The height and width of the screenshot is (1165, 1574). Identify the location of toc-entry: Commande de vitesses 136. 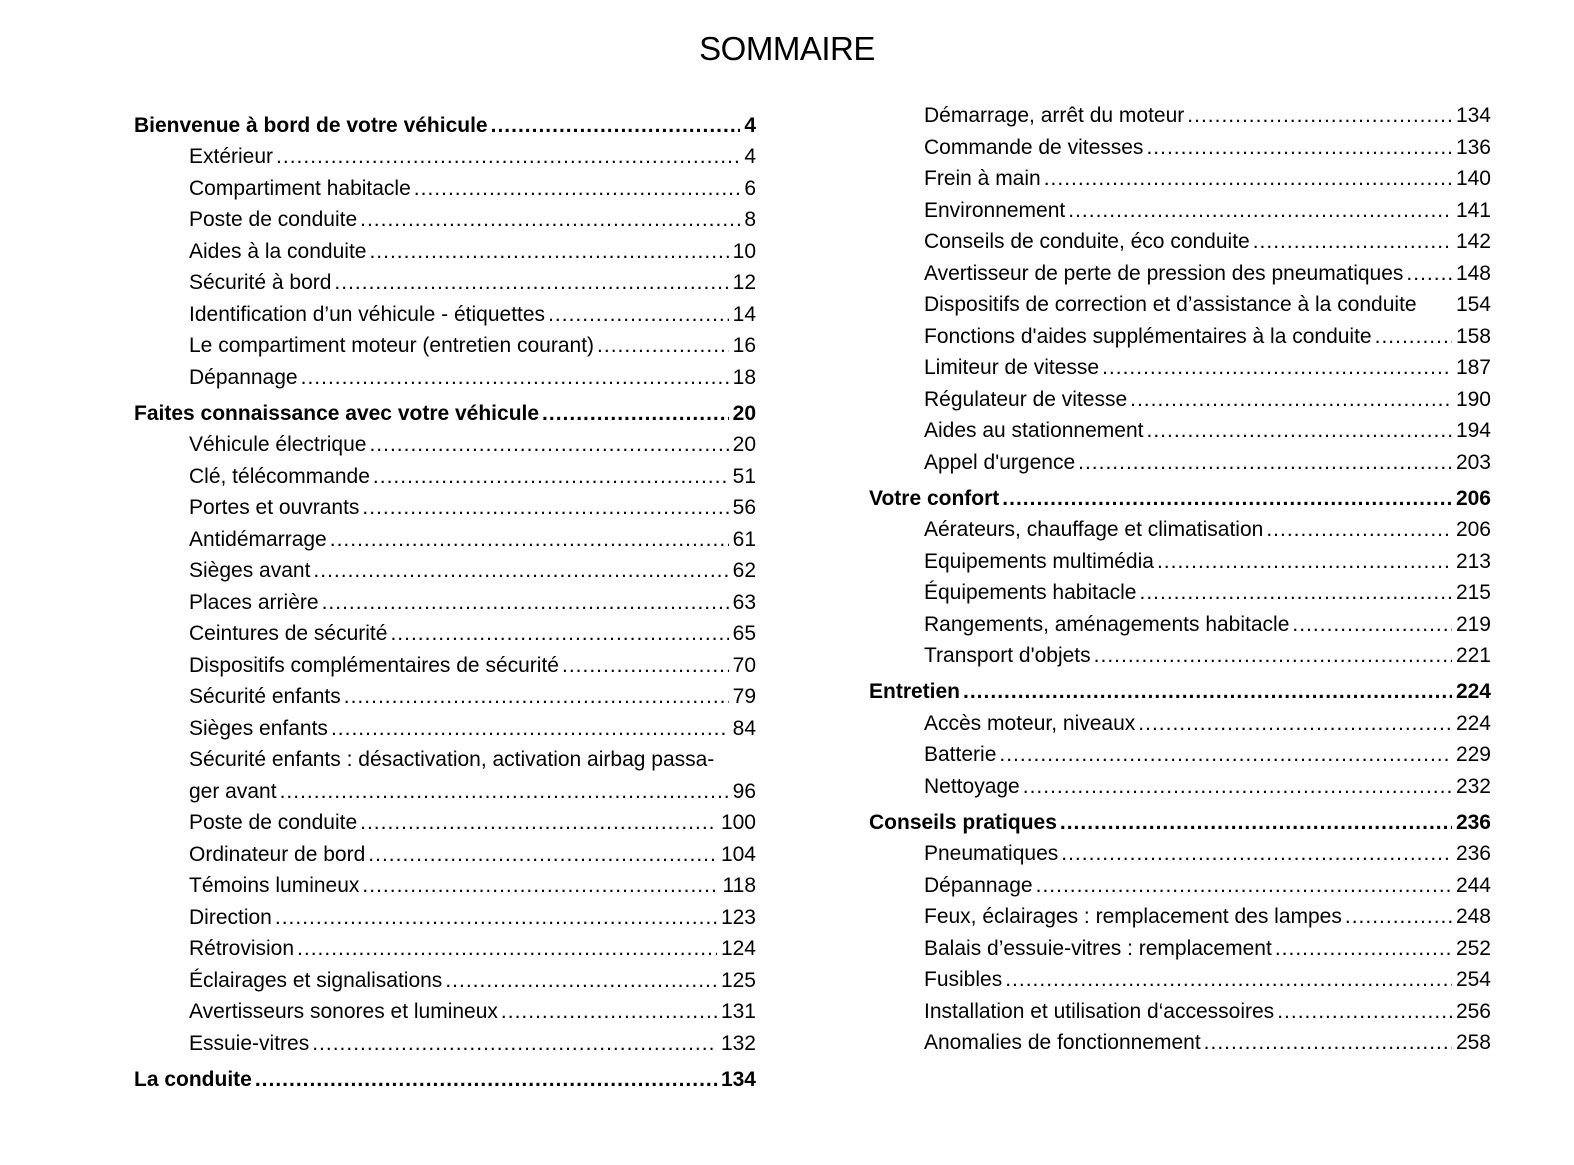
(1180, 148).